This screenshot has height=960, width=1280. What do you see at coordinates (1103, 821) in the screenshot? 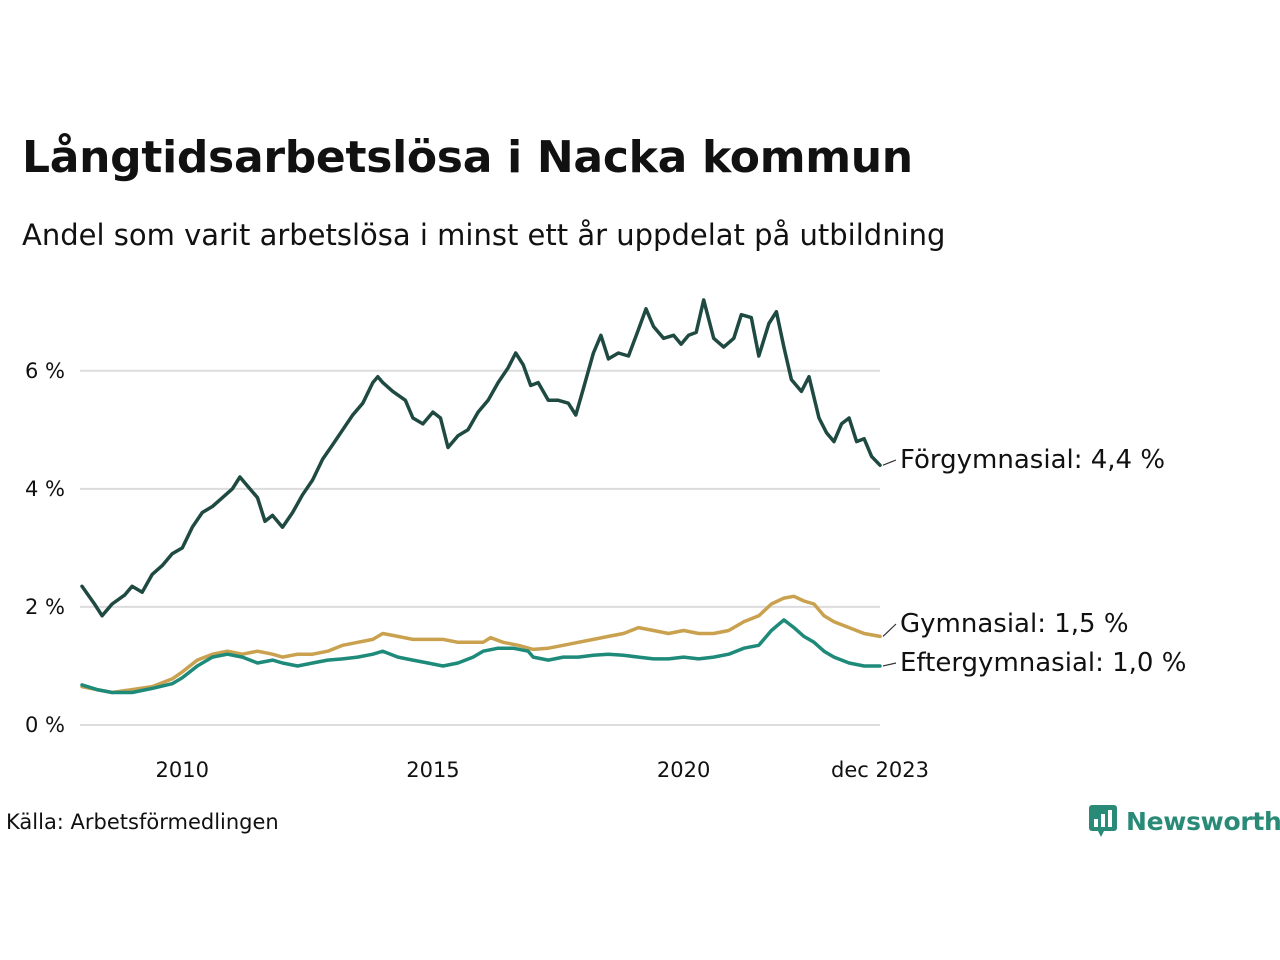
I see `newsworthy-logo-icon` at bounding box center [1103, 821].